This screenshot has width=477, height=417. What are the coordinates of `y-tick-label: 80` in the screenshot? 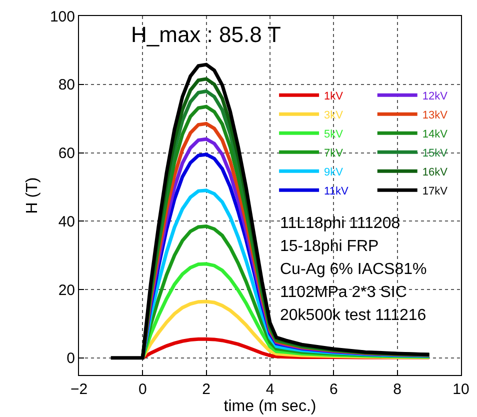 It's located at (66, 85).